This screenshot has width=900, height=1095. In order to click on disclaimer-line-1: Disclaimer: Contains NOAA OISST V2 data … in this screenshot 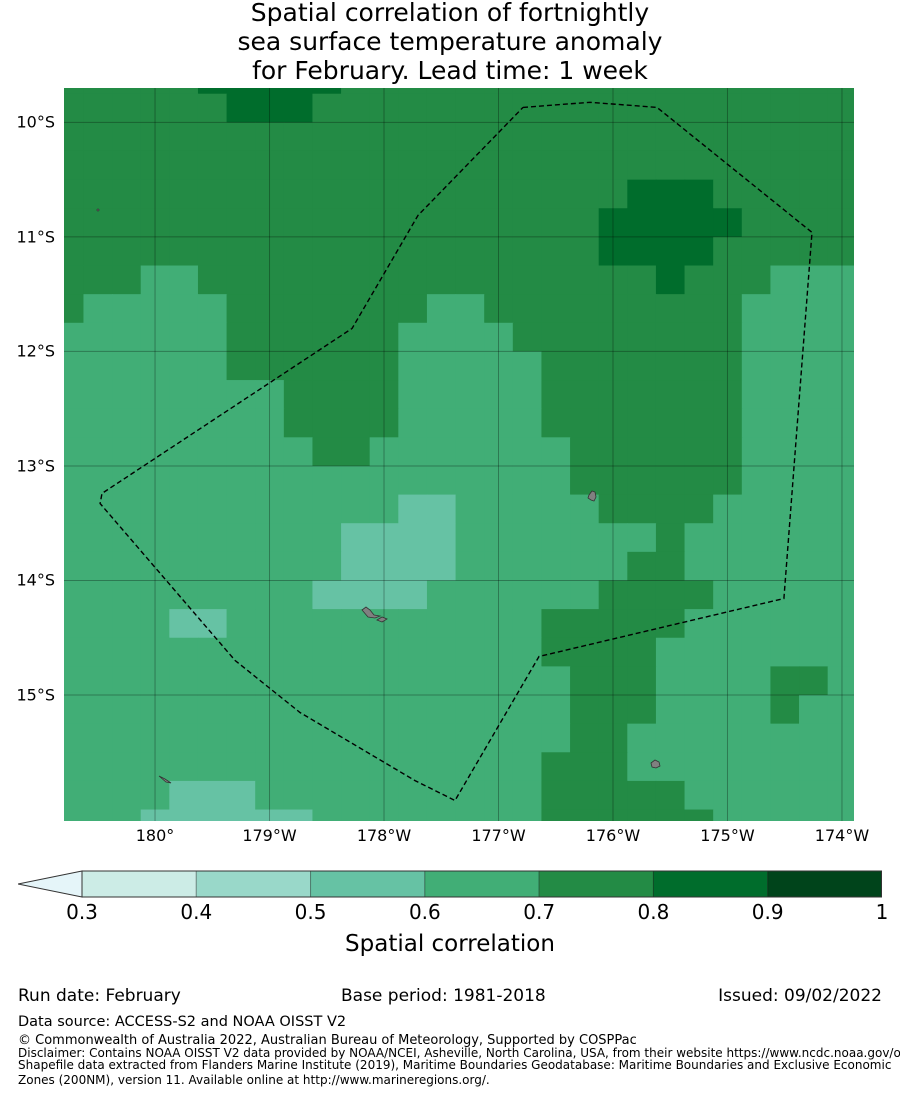, I will do `click(459, 1053)`.